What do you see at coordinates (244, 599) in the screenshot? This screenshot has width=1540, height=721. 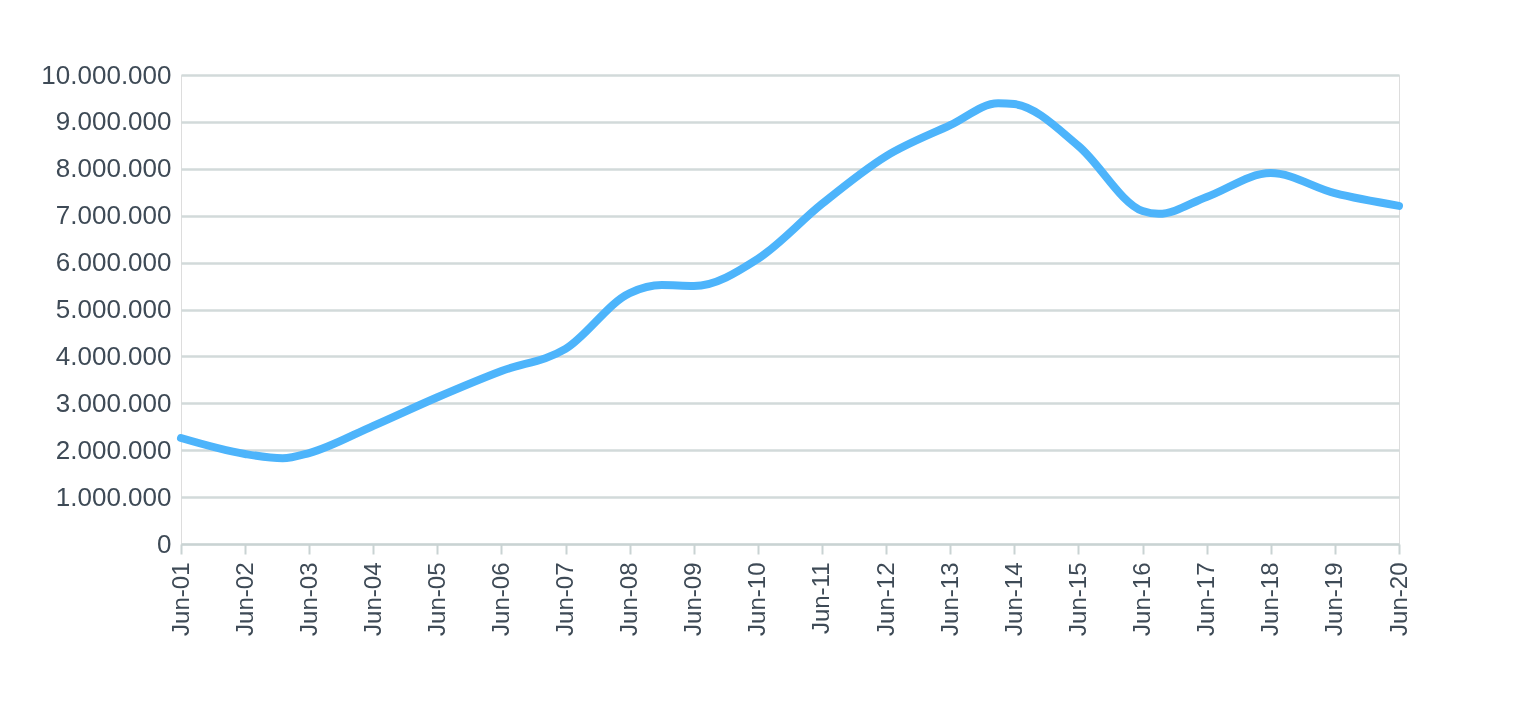 I see `x-tick-label: Jun-02` at bounding box center [244, 599].